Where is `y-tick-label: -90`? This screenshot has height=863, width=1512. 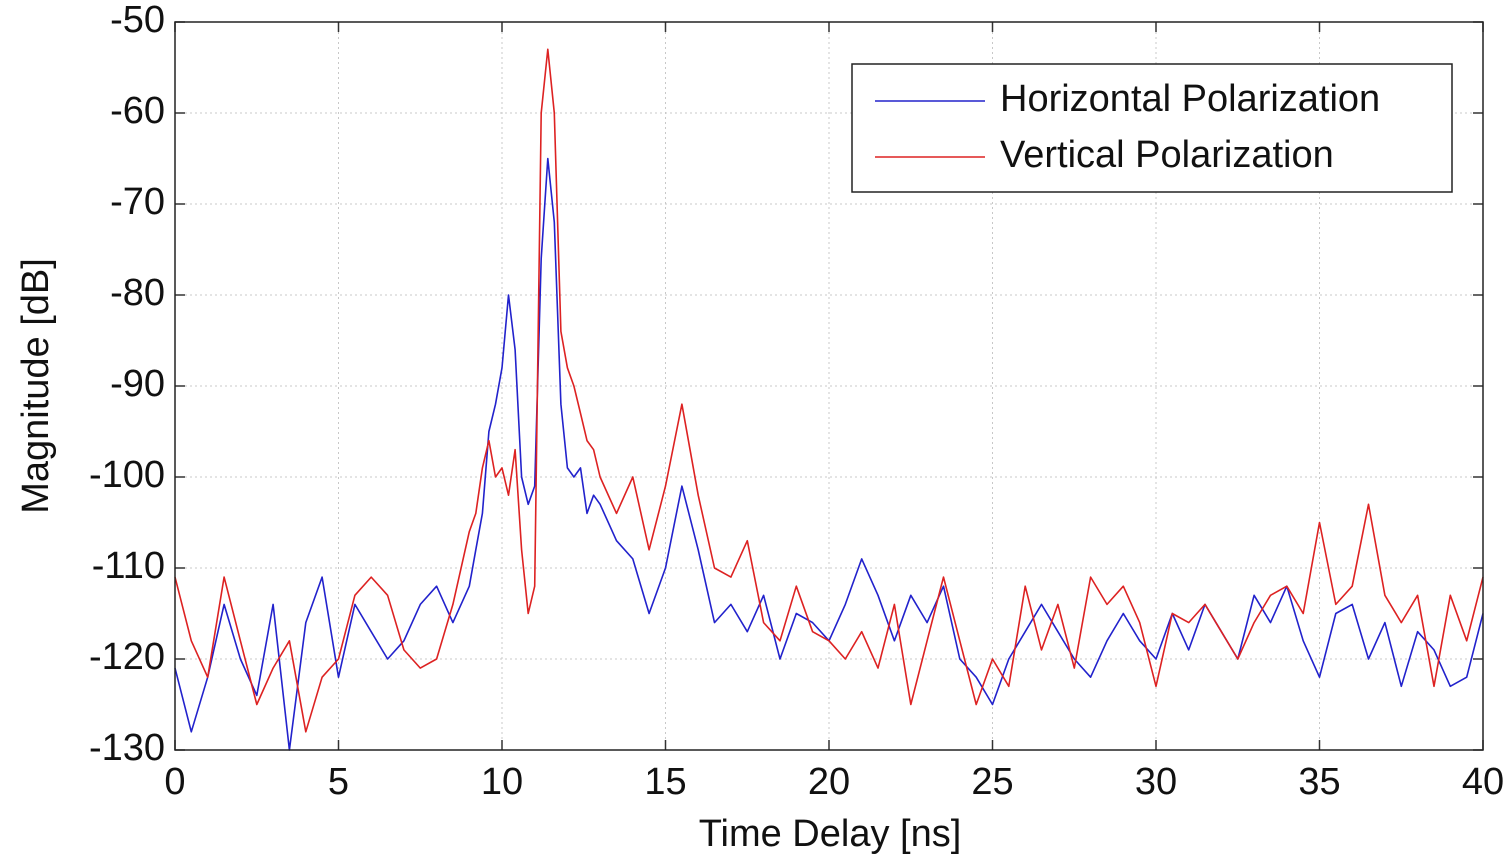 y-tick-label: -90 is located at coordinates (137, 384).